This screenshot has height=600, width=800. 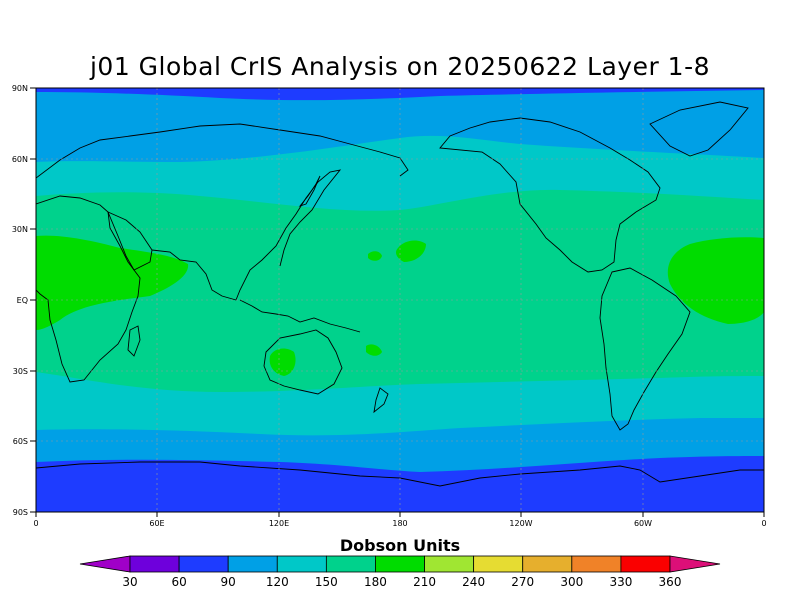 What do you see at coordinates (20, 88) in the screenshot?
I see `lat-label-90n: 90N` at bounding box center [20, 88].